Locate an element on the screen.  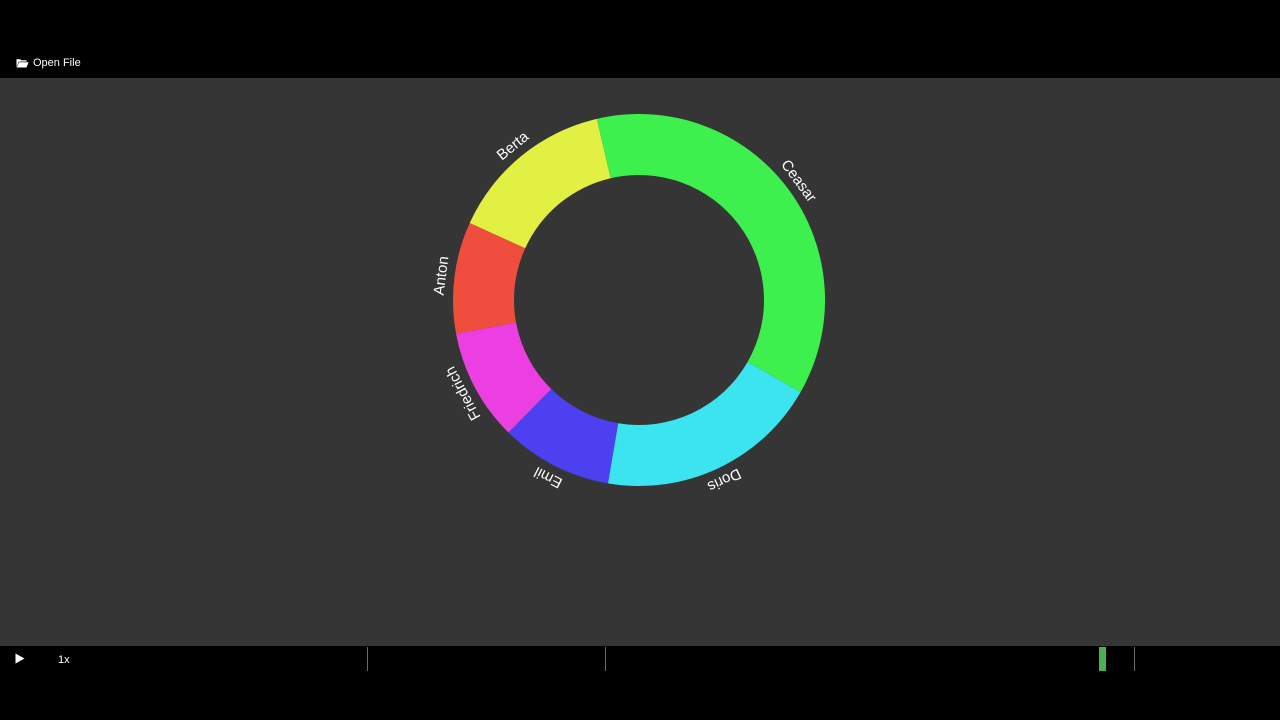
open-file-button: Open File is located at coordinates (48, 63).